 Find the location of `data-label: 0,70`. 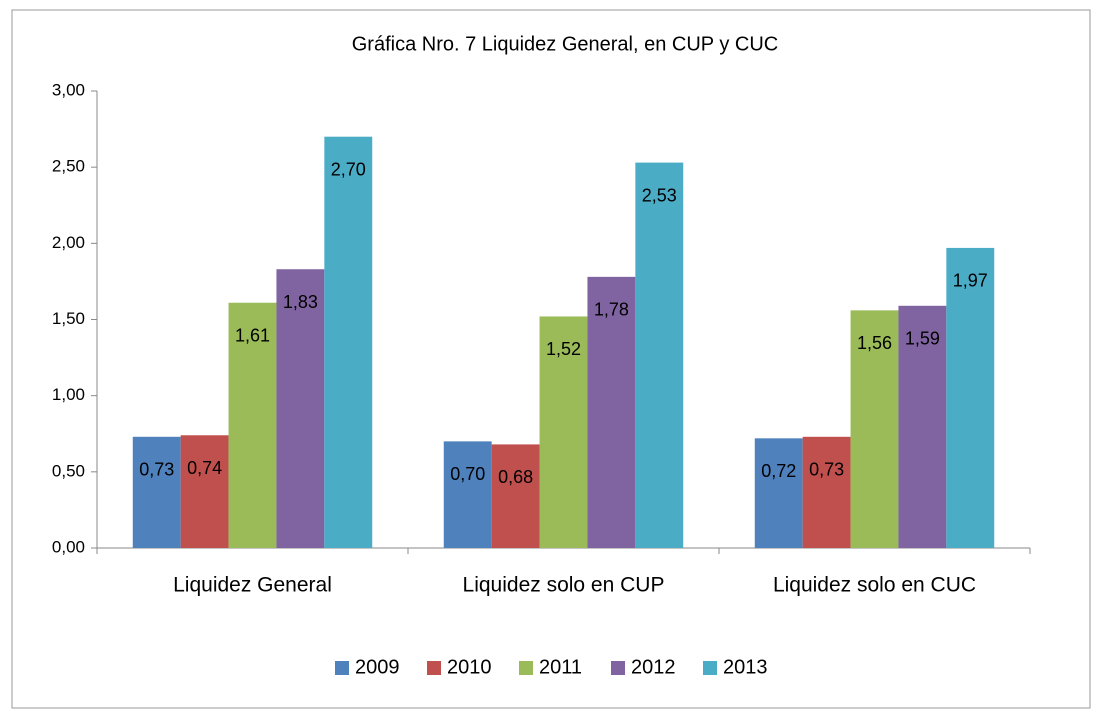

data-label: 0,70 is located at coordinates (467, 474).